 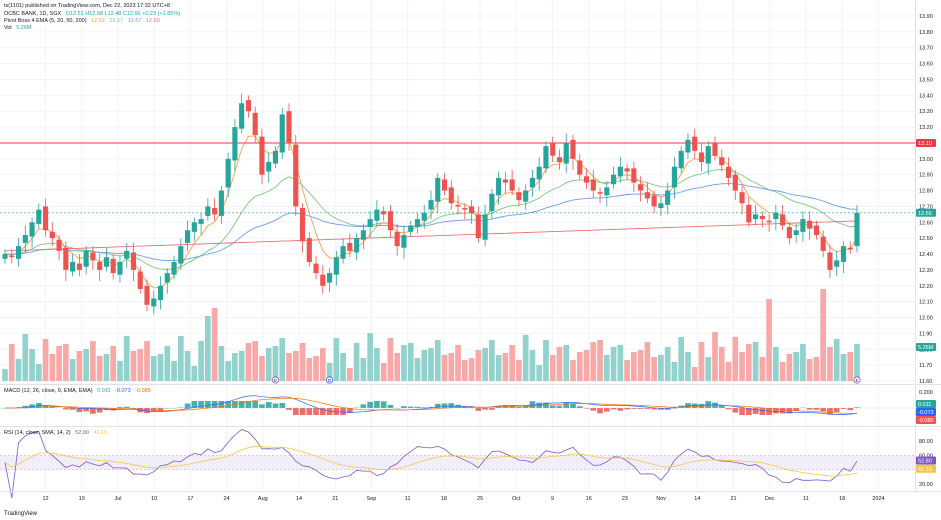 I want to click on price-tick-label: 12.40, so click(x=926, y=255).